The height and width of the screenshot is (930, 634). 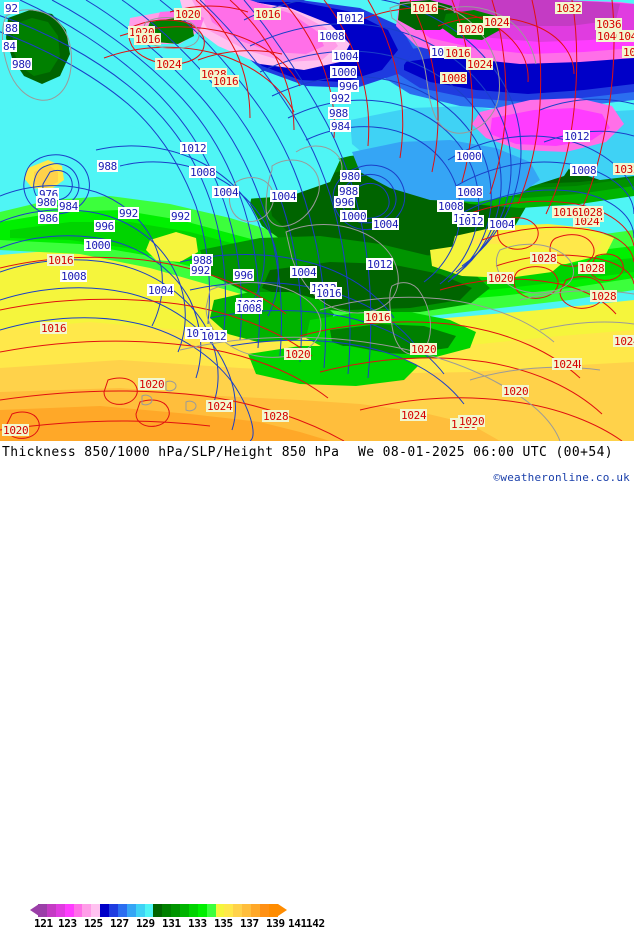 I want to click on height-contour-label: 1036, so click(x=609, y=24).